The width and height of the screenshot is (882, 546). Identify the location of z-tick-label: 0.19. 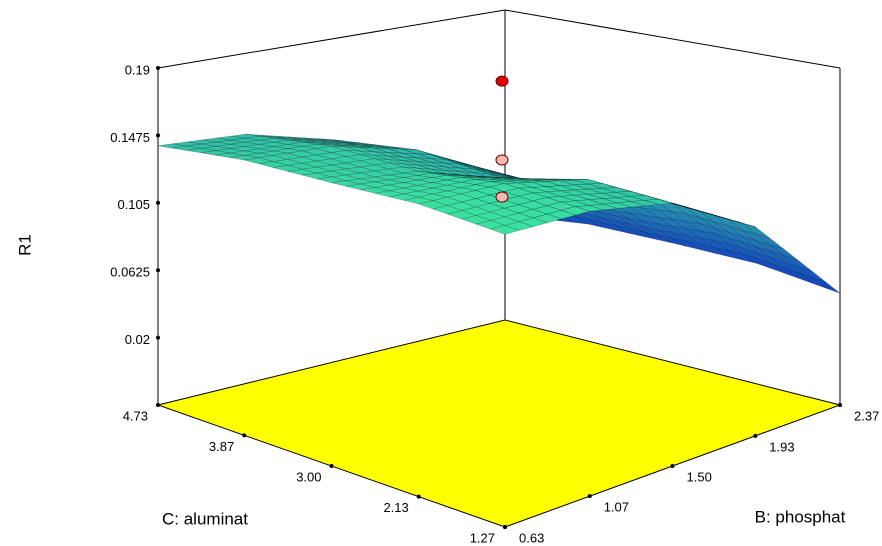
(137, 69).